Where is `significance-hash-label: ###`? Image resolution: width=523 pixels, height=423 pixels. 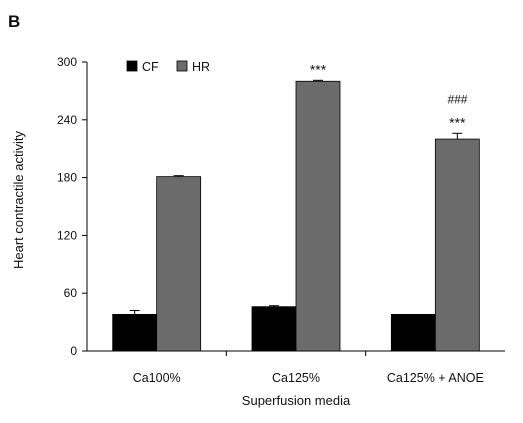
significance-hash-label: ### is located at coordinates (457, 99).